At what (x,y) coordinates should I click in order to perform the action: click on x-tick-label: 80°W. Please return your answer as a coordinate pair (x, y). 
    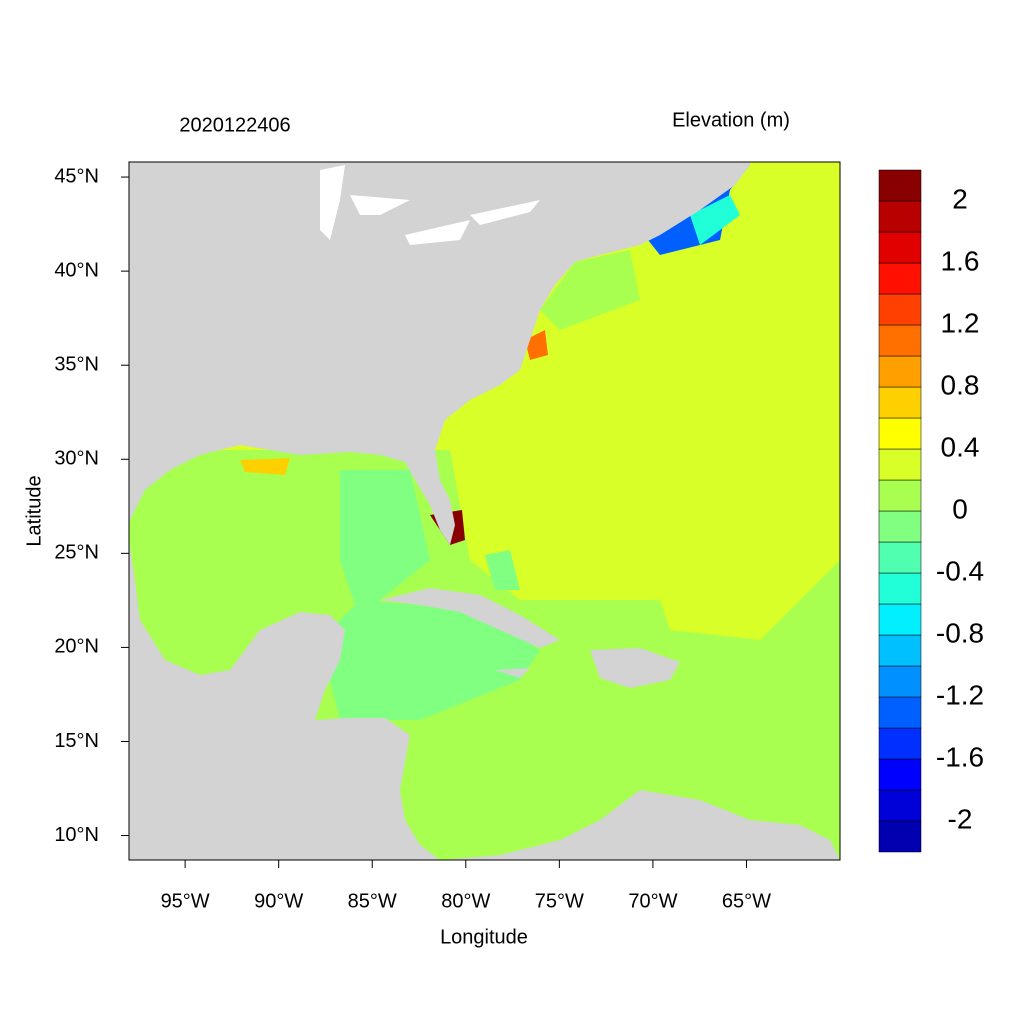
    Looking at the image, I should click on (465, 901).